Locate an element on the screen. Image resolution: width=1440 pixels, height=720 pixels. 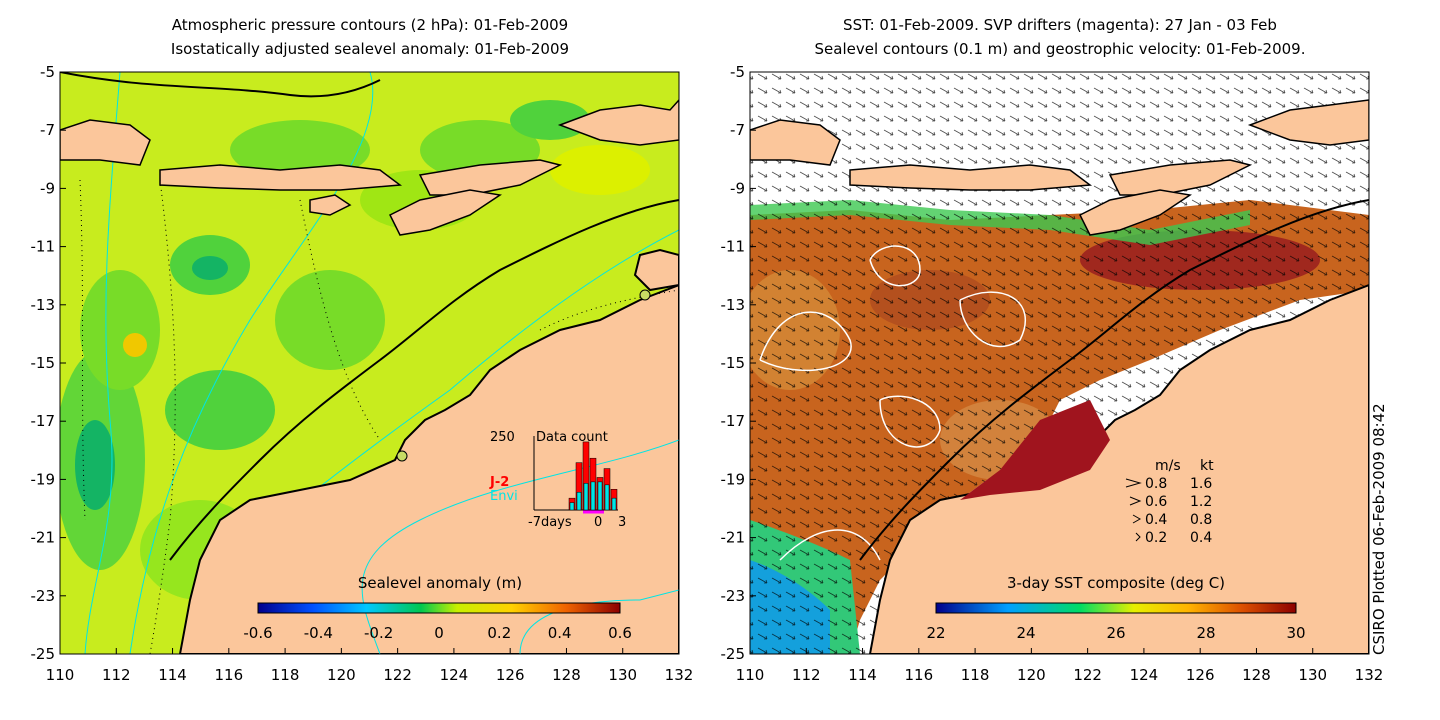
colorbar-tick-label: -0.6 is located at coordinates (257, 633).